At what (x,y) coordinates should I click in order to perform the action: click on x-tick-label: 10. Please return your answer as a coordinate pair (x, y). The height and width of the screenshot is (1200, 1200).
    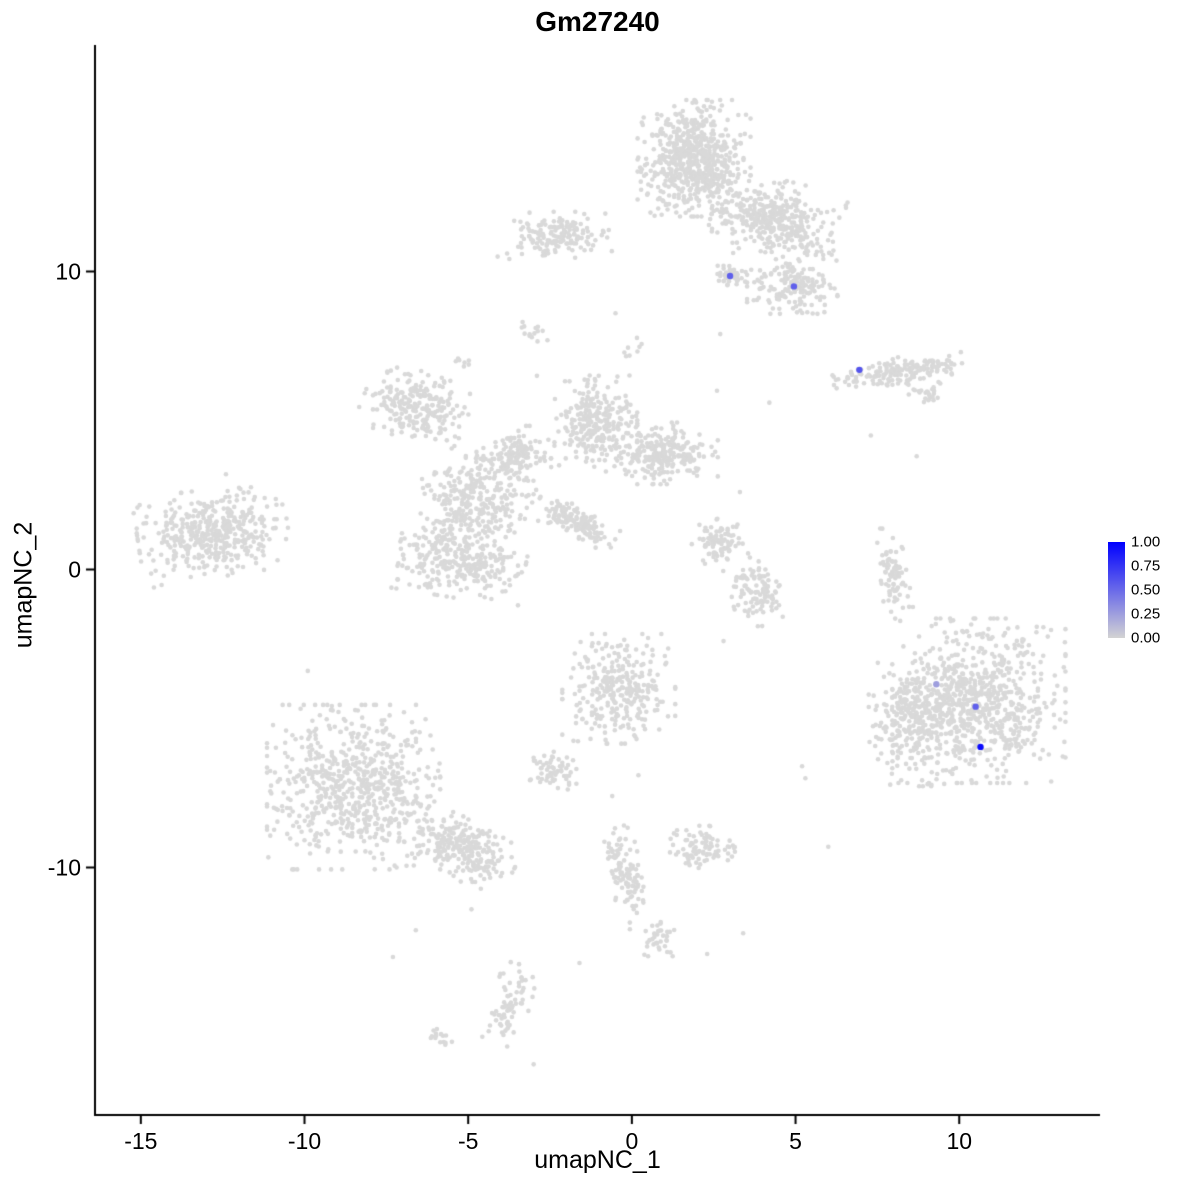
    Looking at the image, I should click on (959, 1141).